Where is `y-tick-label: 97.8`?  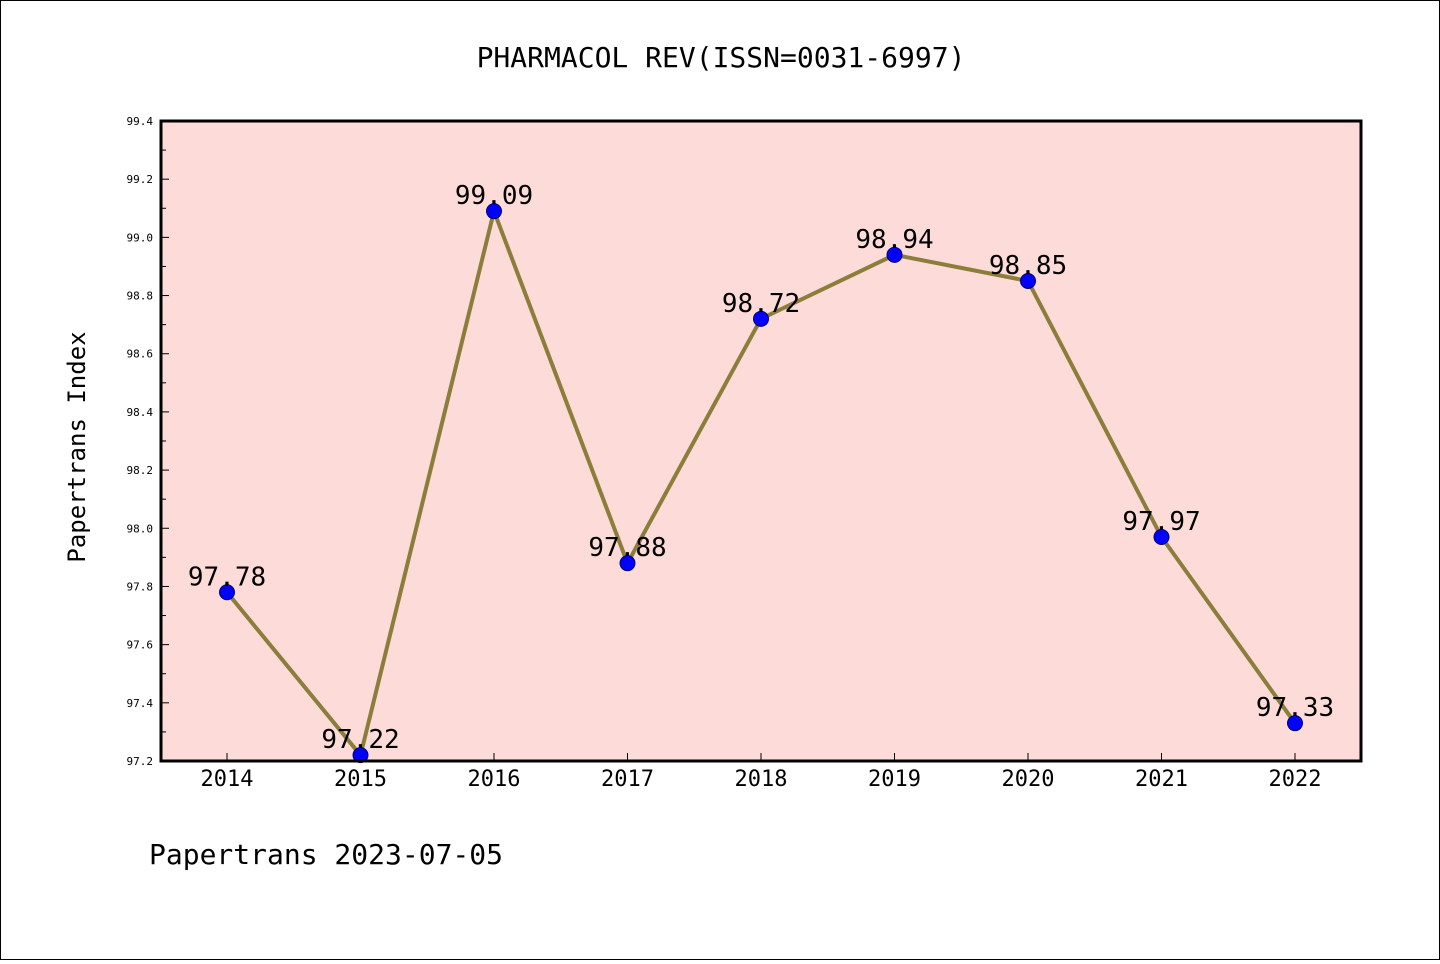 y-tick-label: 97.8 is located at coordinates (140, 586).